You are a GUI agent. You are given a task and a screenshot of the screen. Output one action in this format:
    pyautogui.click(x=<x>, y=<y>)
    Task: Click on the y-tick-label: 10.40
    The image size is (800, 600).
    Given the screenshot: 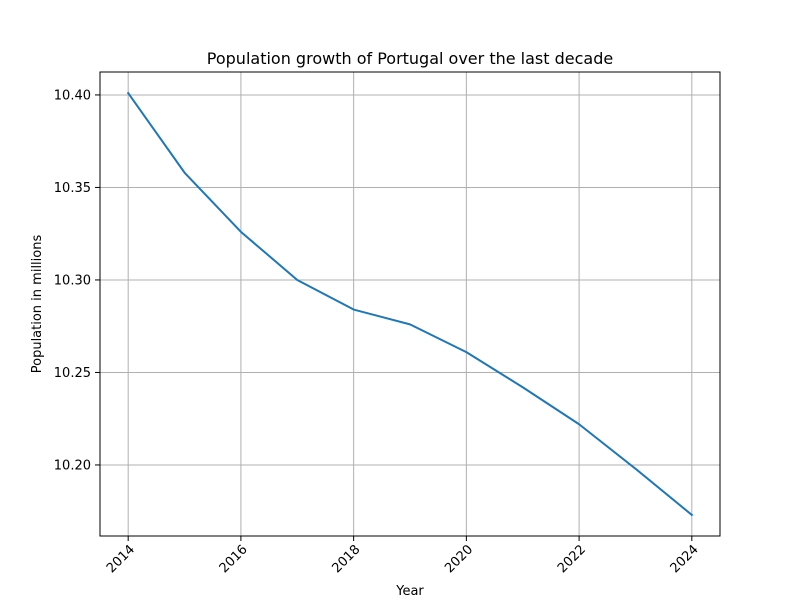 What is the action you would take?
    pyautogui.click(x=72, y=95)
    